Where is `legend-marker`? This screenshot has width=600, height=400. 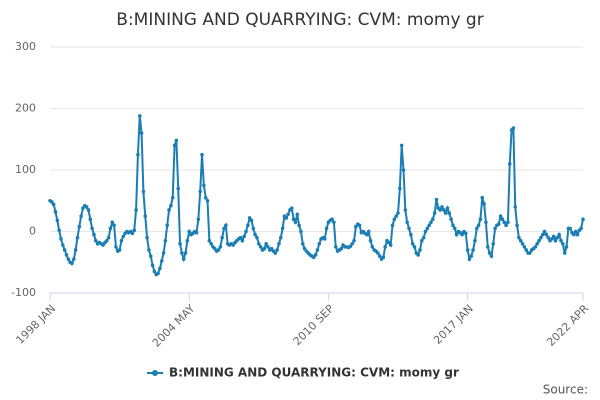
legend-marker is located at coordinates (155, 373).